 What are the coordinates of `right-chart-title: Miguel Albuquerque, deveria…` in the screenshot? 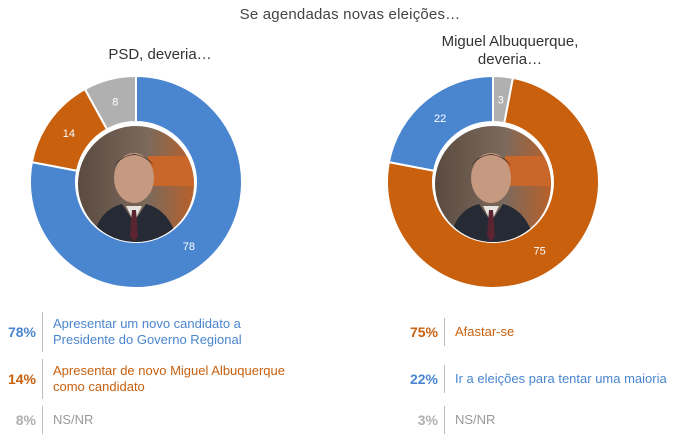 It's located at (510, 51).